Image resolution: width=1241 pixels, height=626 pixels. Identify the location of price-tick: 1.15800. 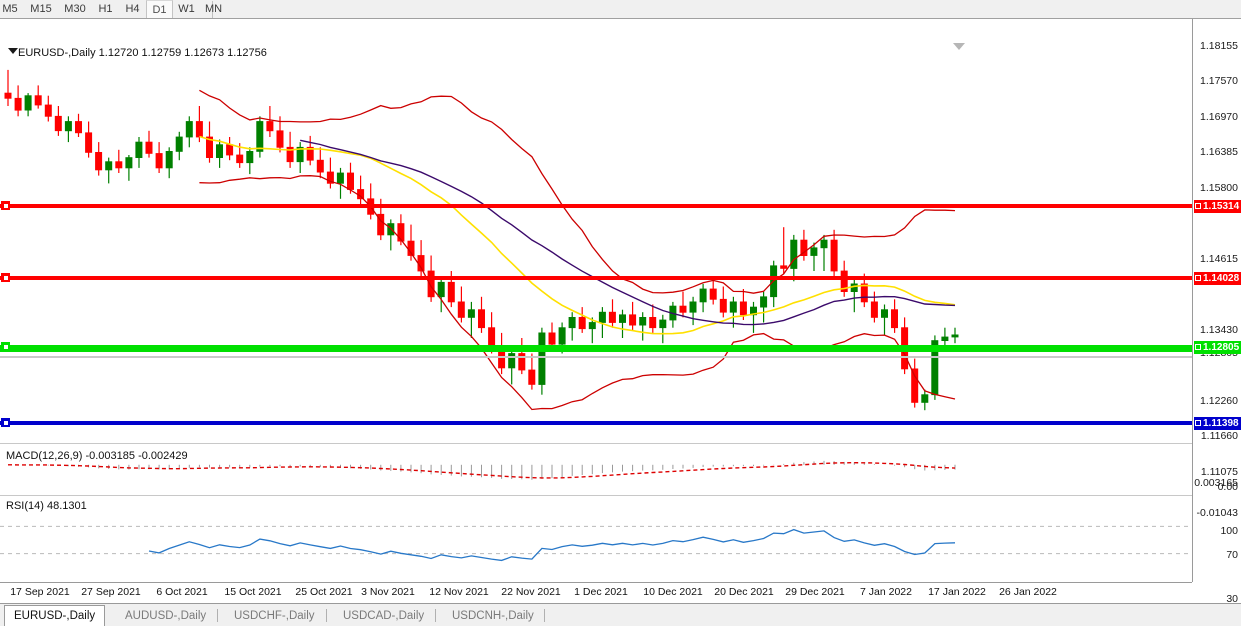
(1219, 188).